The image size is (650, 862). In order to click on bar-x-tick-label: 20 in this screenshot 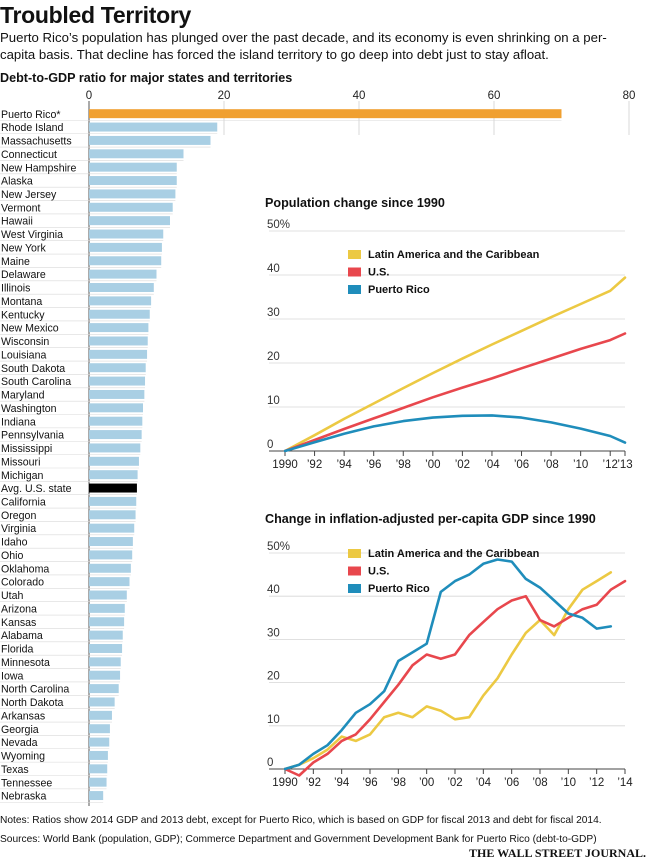, I will do `click(224, 96)`.